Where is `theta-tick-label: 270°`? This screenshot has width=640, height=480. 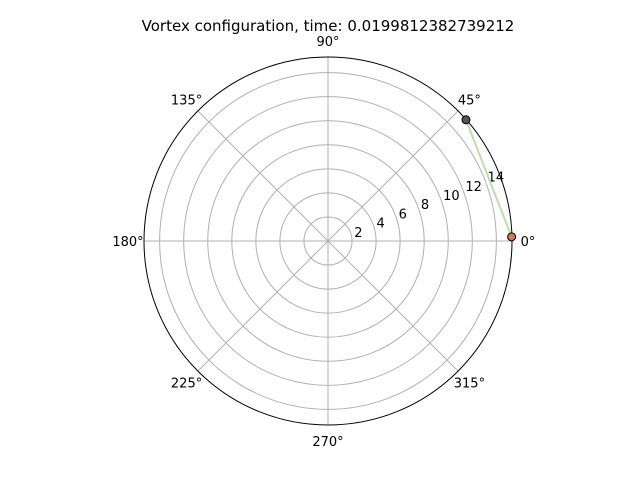
theta-tick-label: 270° is located at coordinates (327, 442).